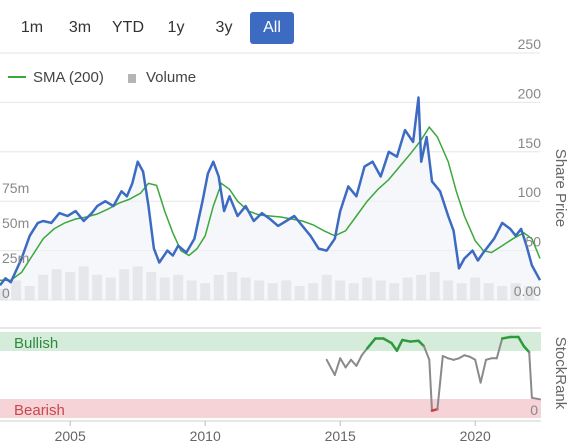 The height and width of the screenshot is (446, 572). Describe the element at coordinates (70, 436) in the screenshot. I see `x-tick-label: 2005` at that location.